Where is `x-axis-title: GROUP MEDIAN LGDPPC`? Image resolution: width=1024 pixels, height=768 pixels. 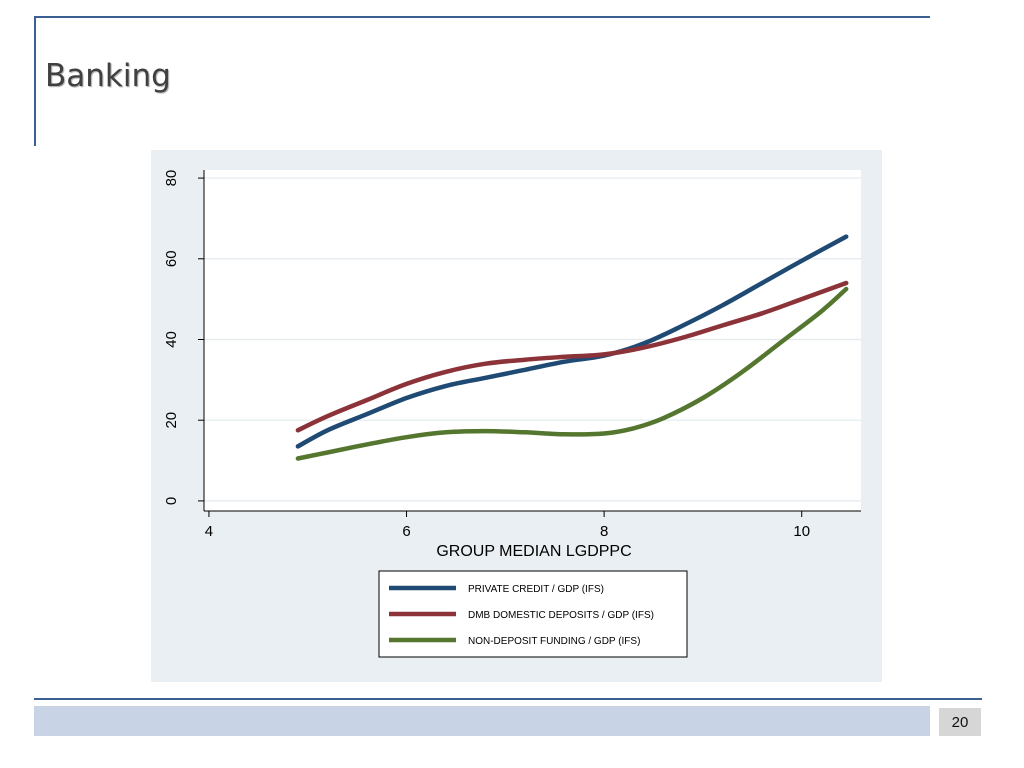 x-axis-title: GROUP MEDIAN LGDPPC is located at coordinates (533, 551).